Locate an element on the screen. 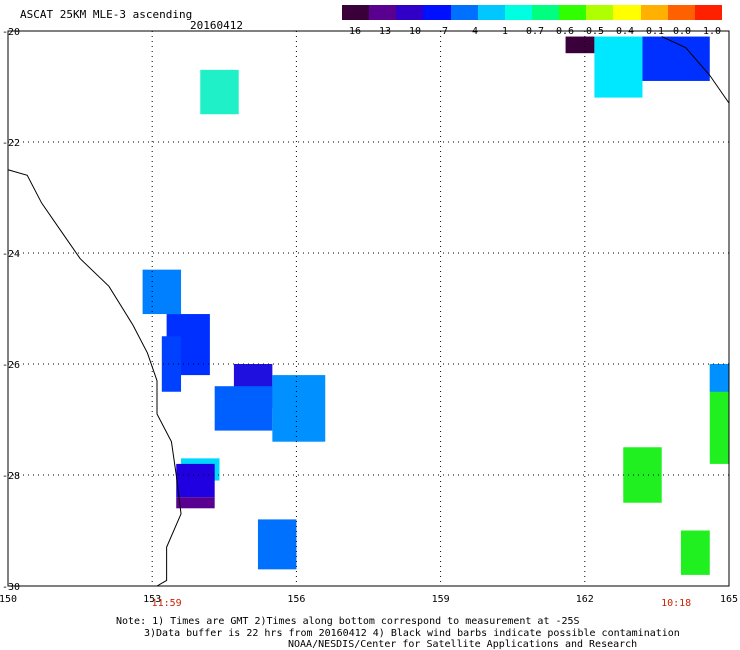 This screenshot has width=740, height=650. plot-title: ASCAT 25KM MLE-3 ascending is located at coordinates (106, 14).